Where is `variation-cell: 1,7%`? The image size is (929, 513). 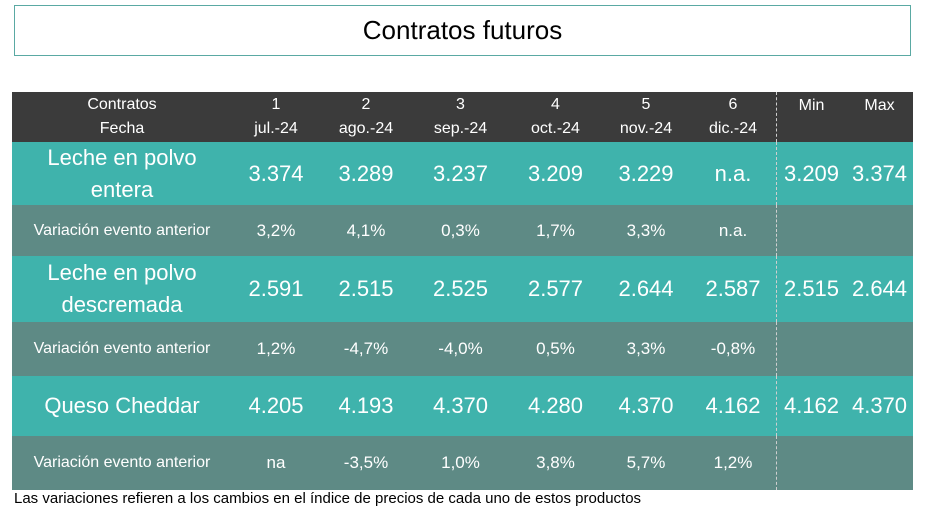
variation-cell: 1,7% is located at coordinates (555, 230).